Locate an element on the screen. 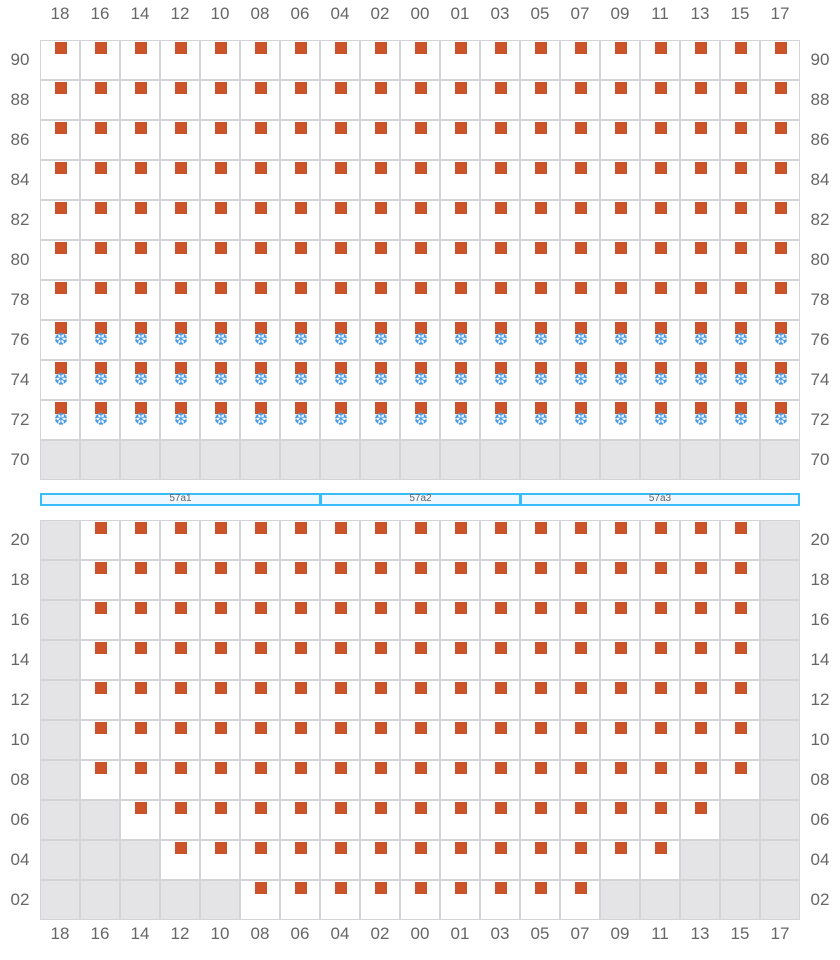 This screenshot has height=960, width=840. slot-72-06: ❆ is located at coordinates (300, 420).